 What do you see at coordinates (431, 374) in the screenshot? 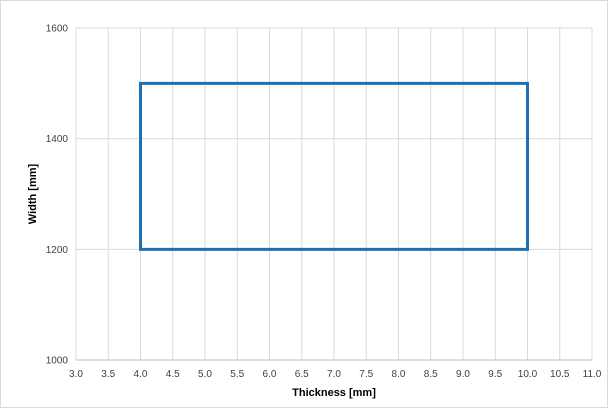
I see `x-tick-label: 8.5` at bounding box center [431, 374].